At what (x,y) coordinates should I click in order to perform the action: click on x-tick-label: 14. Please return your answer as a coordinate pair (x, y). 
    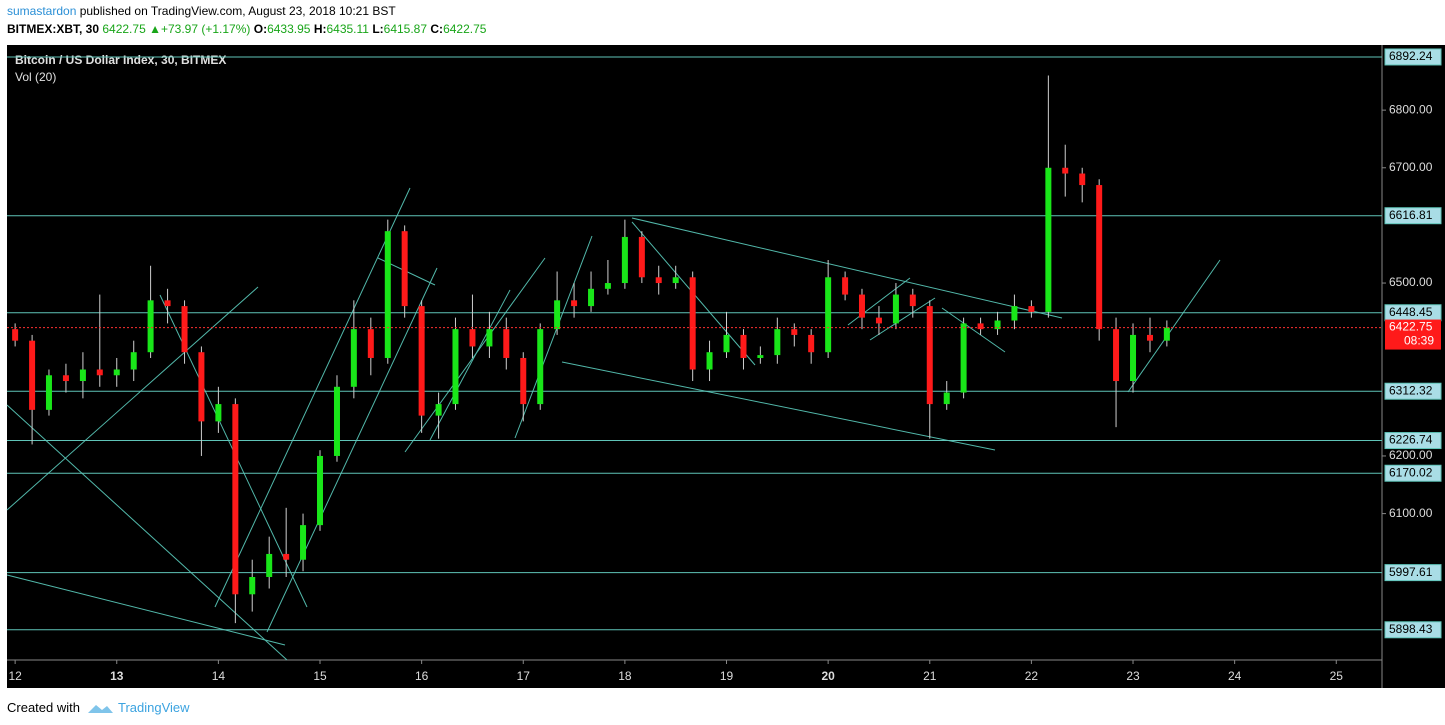
    Looking at the image, I should click on (219, 676).